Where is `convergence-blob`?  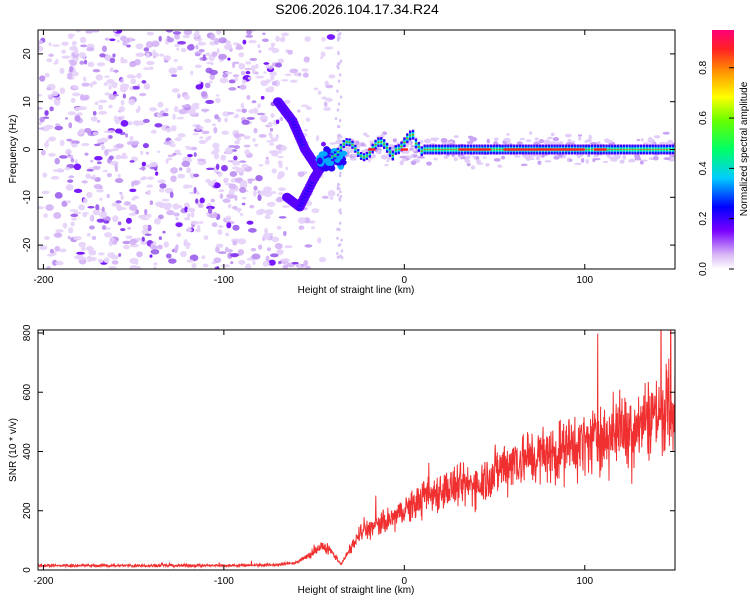
convergence-blob is located at coordinates (323, 154).